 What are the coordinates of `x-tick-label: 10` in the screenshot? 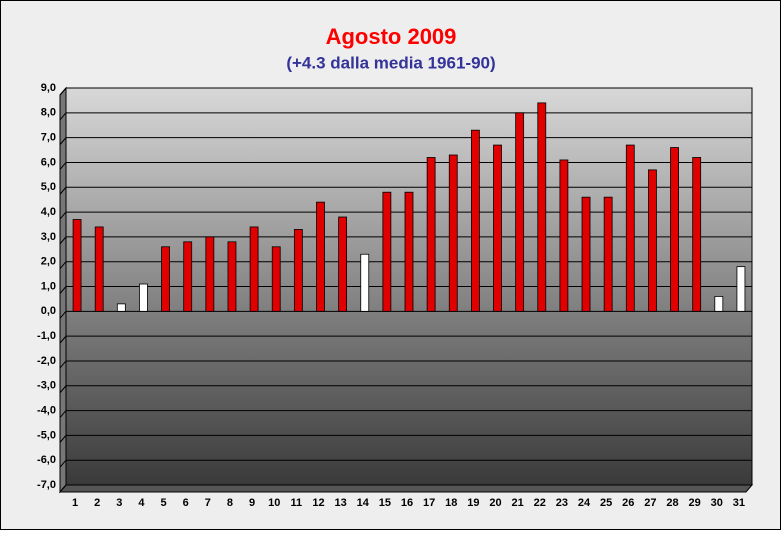 It's located at (274, 503).